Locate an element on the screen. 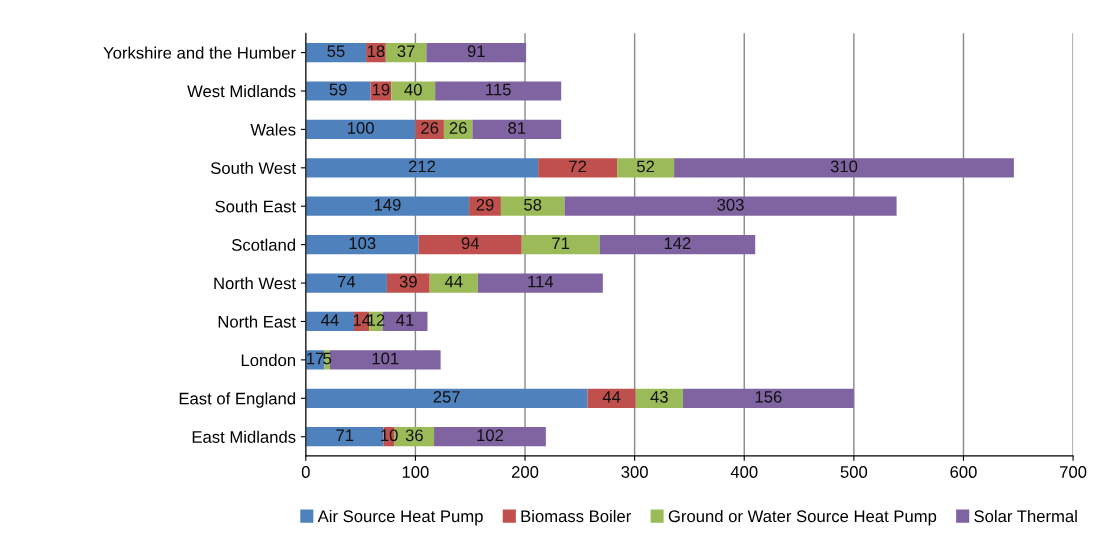  data-label: 18 is located at coordinates (376, 51).